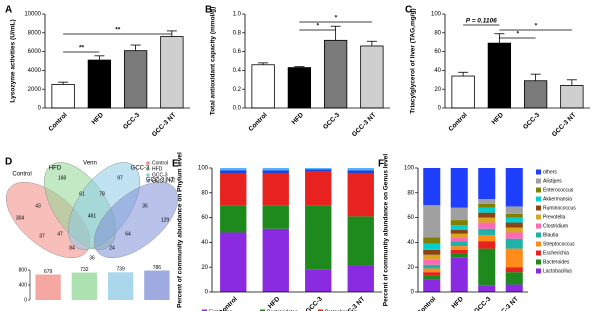 This screenshot has width=600, height=311. Describe the element at coordinates (23, 285) in the screenshot. I see `y-tick-label: 400` at that location.